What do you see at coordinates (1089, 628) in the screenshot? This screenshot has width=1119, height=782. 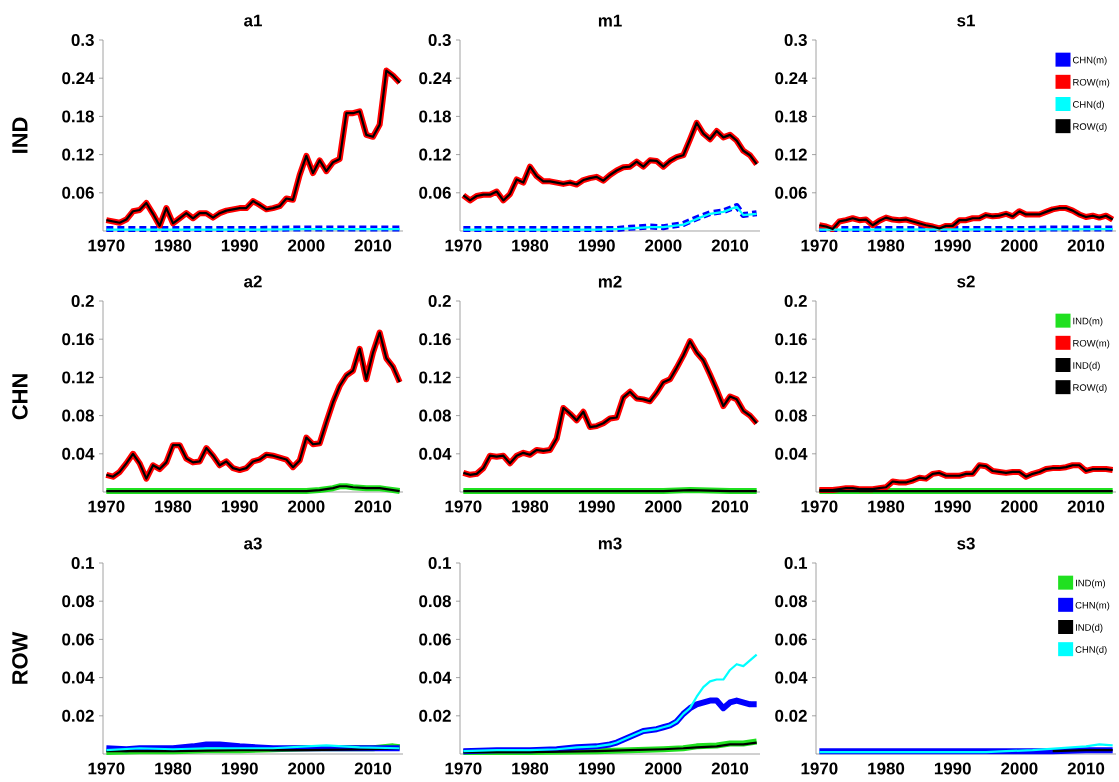 I see `legend-label: IND(d)` at bounding box center [1089, 628].